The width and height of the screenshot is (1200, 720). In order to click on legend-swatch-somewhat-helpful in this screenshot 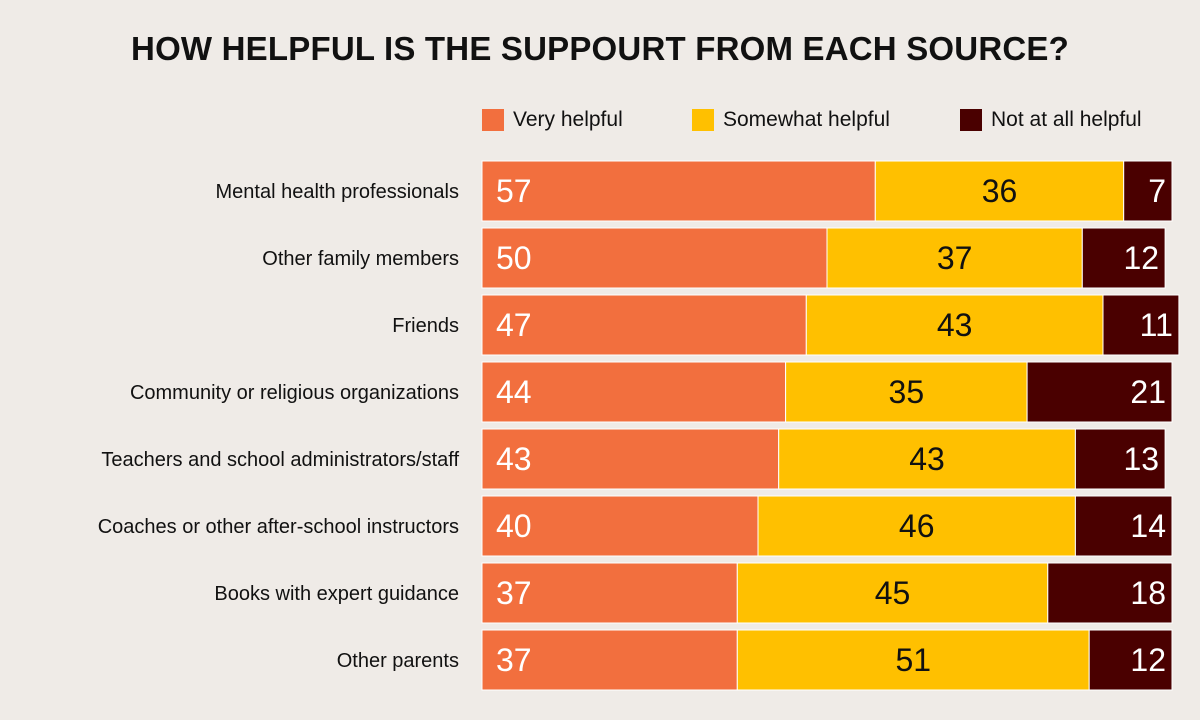, I will do `click(703, 120)`.